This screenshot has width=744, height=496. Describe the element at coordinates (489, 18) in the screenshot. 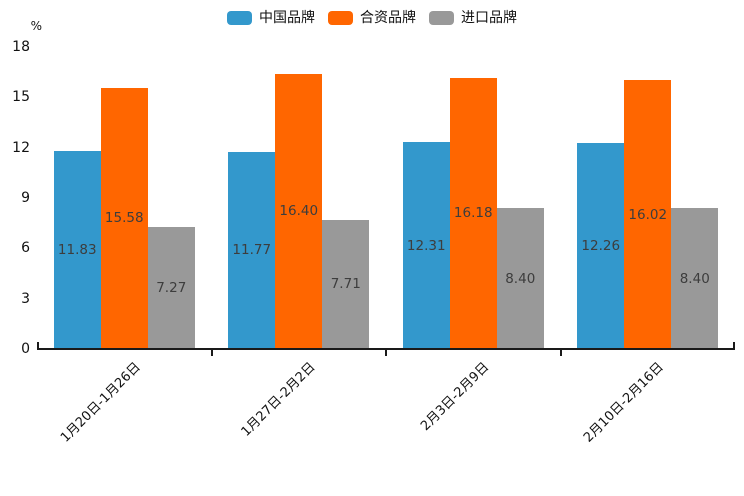

I see `legend-label: 进口品牌` at that location.